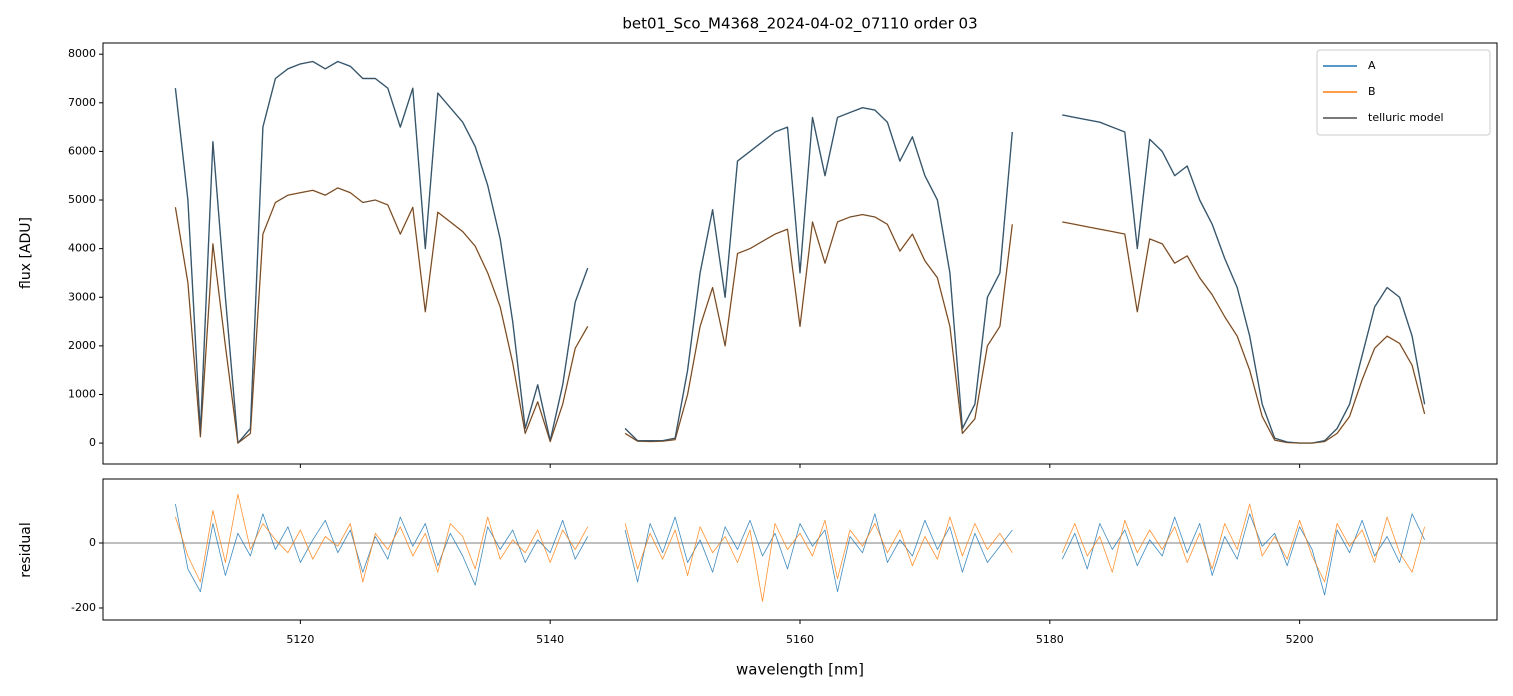 Image resolution: width=1513 pixels, height=696 pixels. I want to click on x-tick-label: 5120, so click(300, 639).